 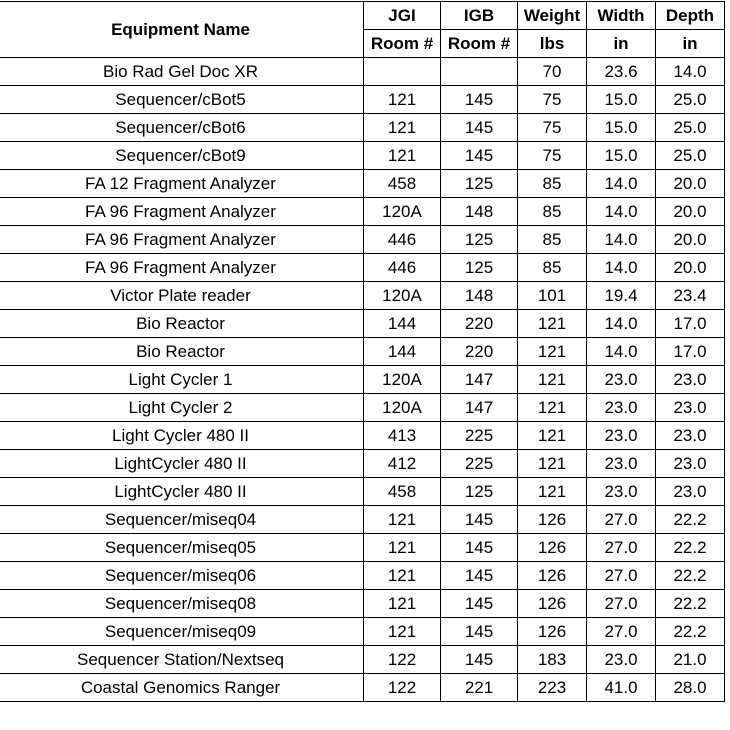 What do you see at coordinates (479, 323) in the screenshot?
I see `igb-room-cell: 220` at bounding box center [479, 323].